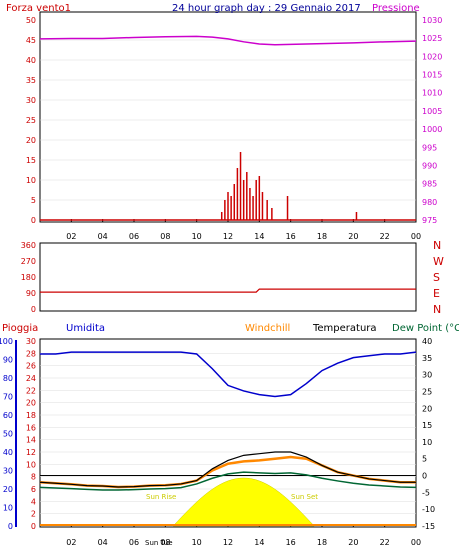  What do you see at coordinates (427, 341) in the screenshot?
I see `temperature-tick-label: 40` at bounding box center [427, 341].